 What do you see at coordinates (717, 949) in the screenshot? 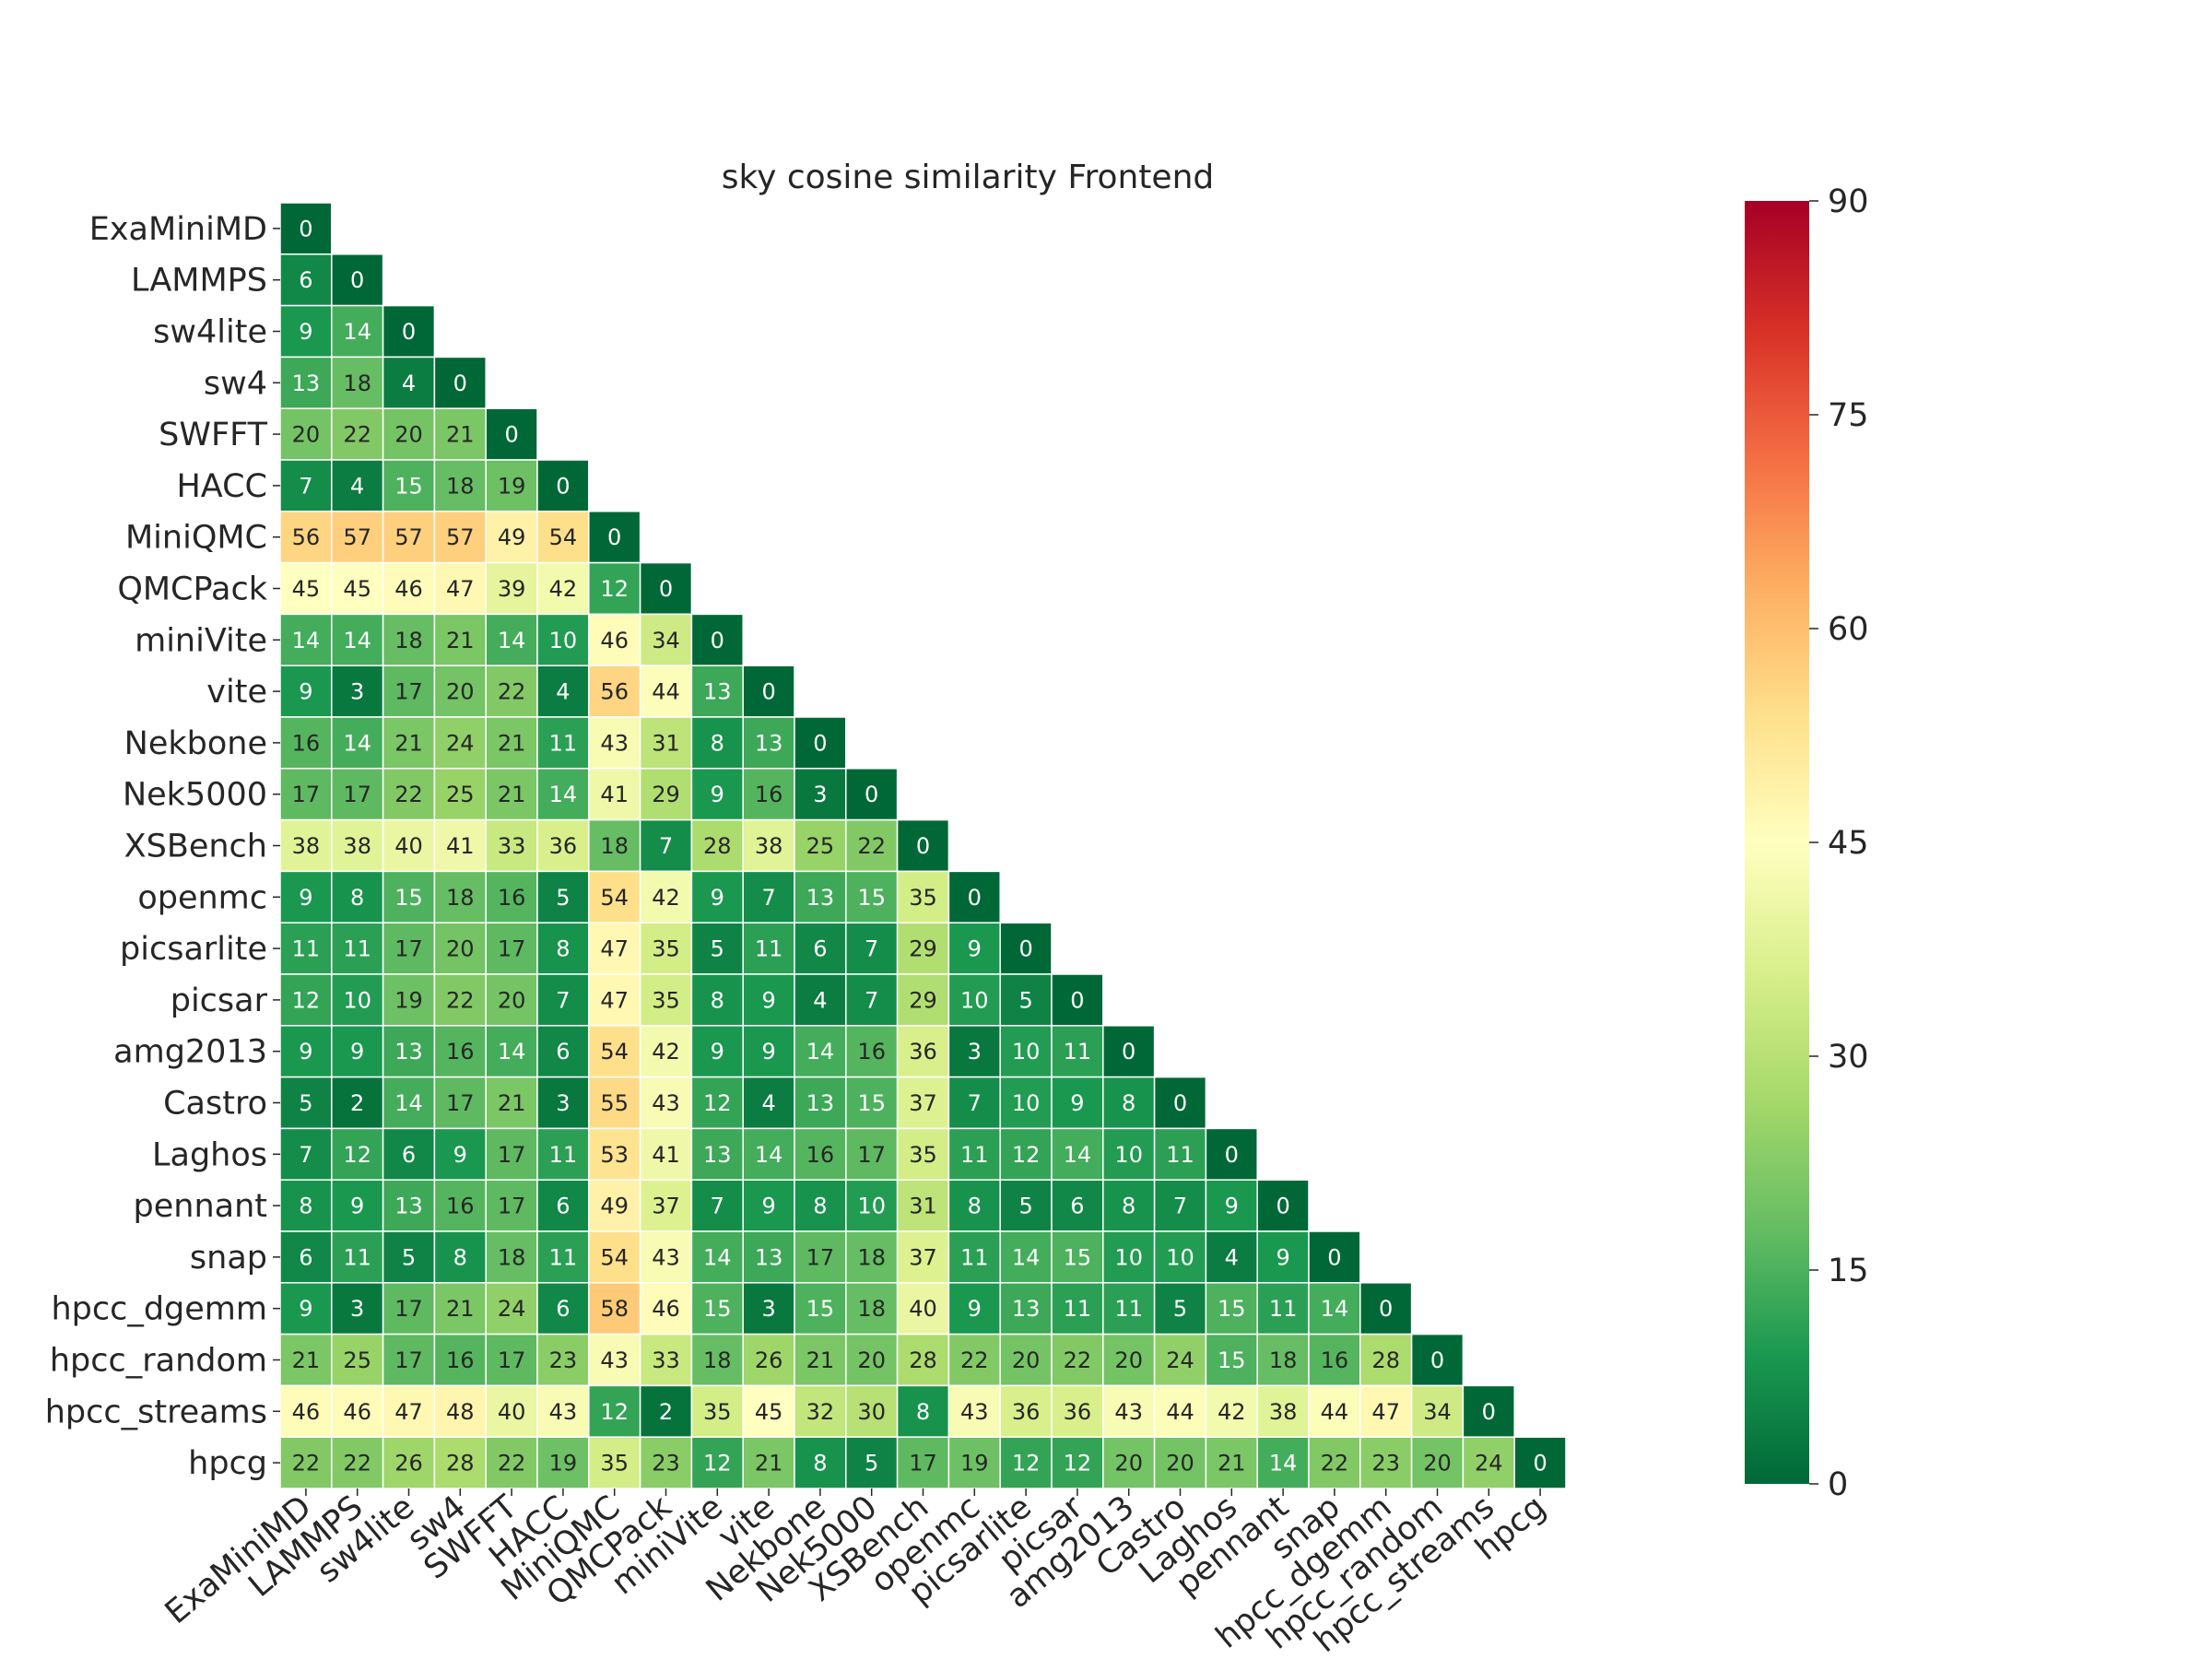
I see `cell-value-label: 5` at bounding box center [717, 949].